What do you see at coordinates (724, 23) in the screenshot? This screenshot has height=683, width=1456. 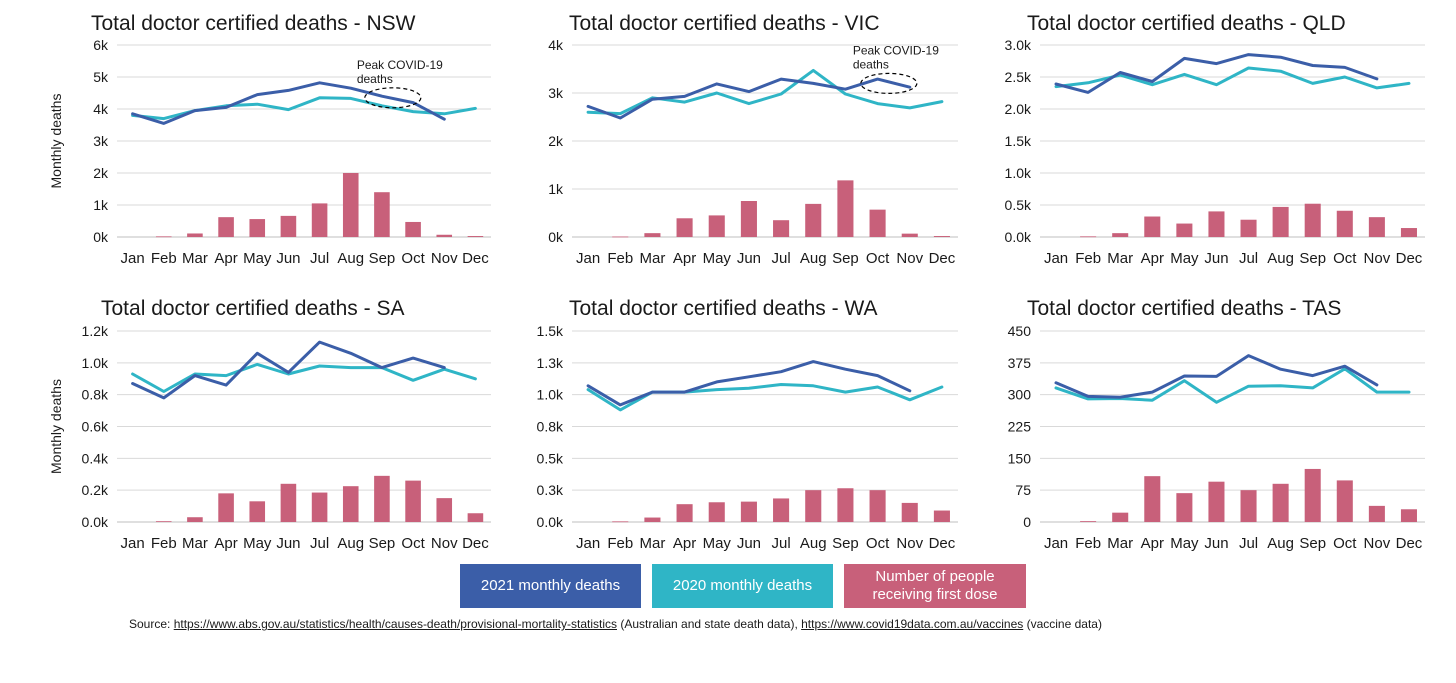 I see `chart-title: Total doctor certified deaths - VIC` at bounding box center [724, 23].